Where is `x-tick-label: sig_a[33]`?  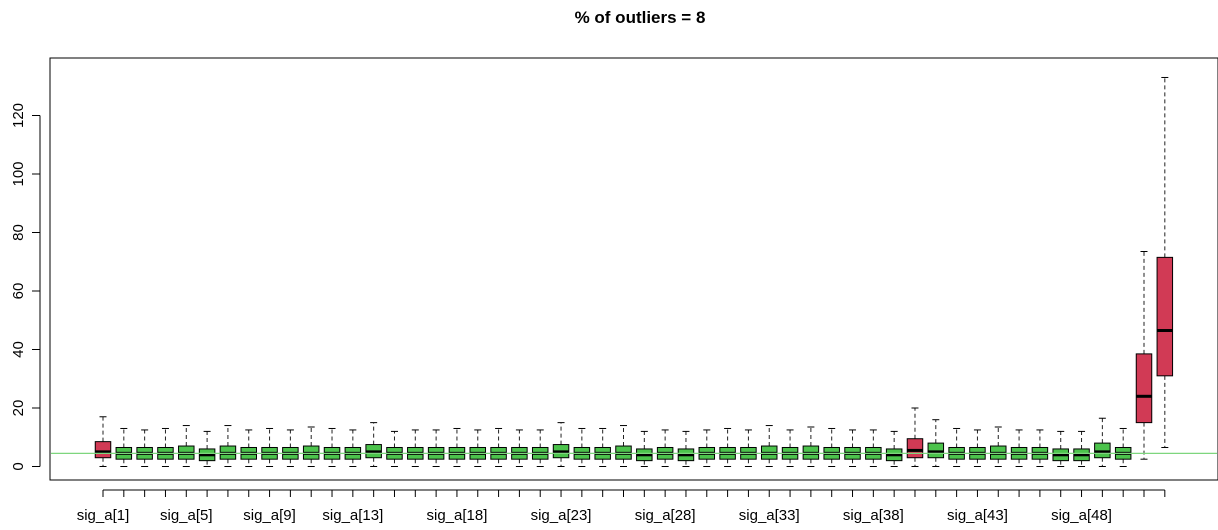
x-tick-label: sig_a[33] is located at coordinates (769, 515).